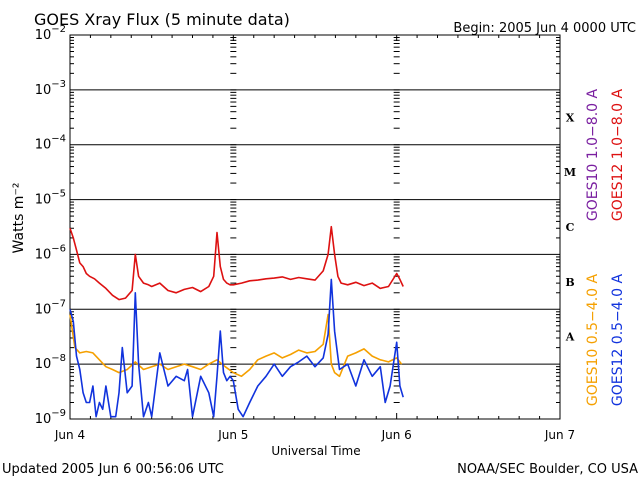 The height and width of the screenshot is (480, 640). I want to click on flare-class-label: C, so click(570, 227).